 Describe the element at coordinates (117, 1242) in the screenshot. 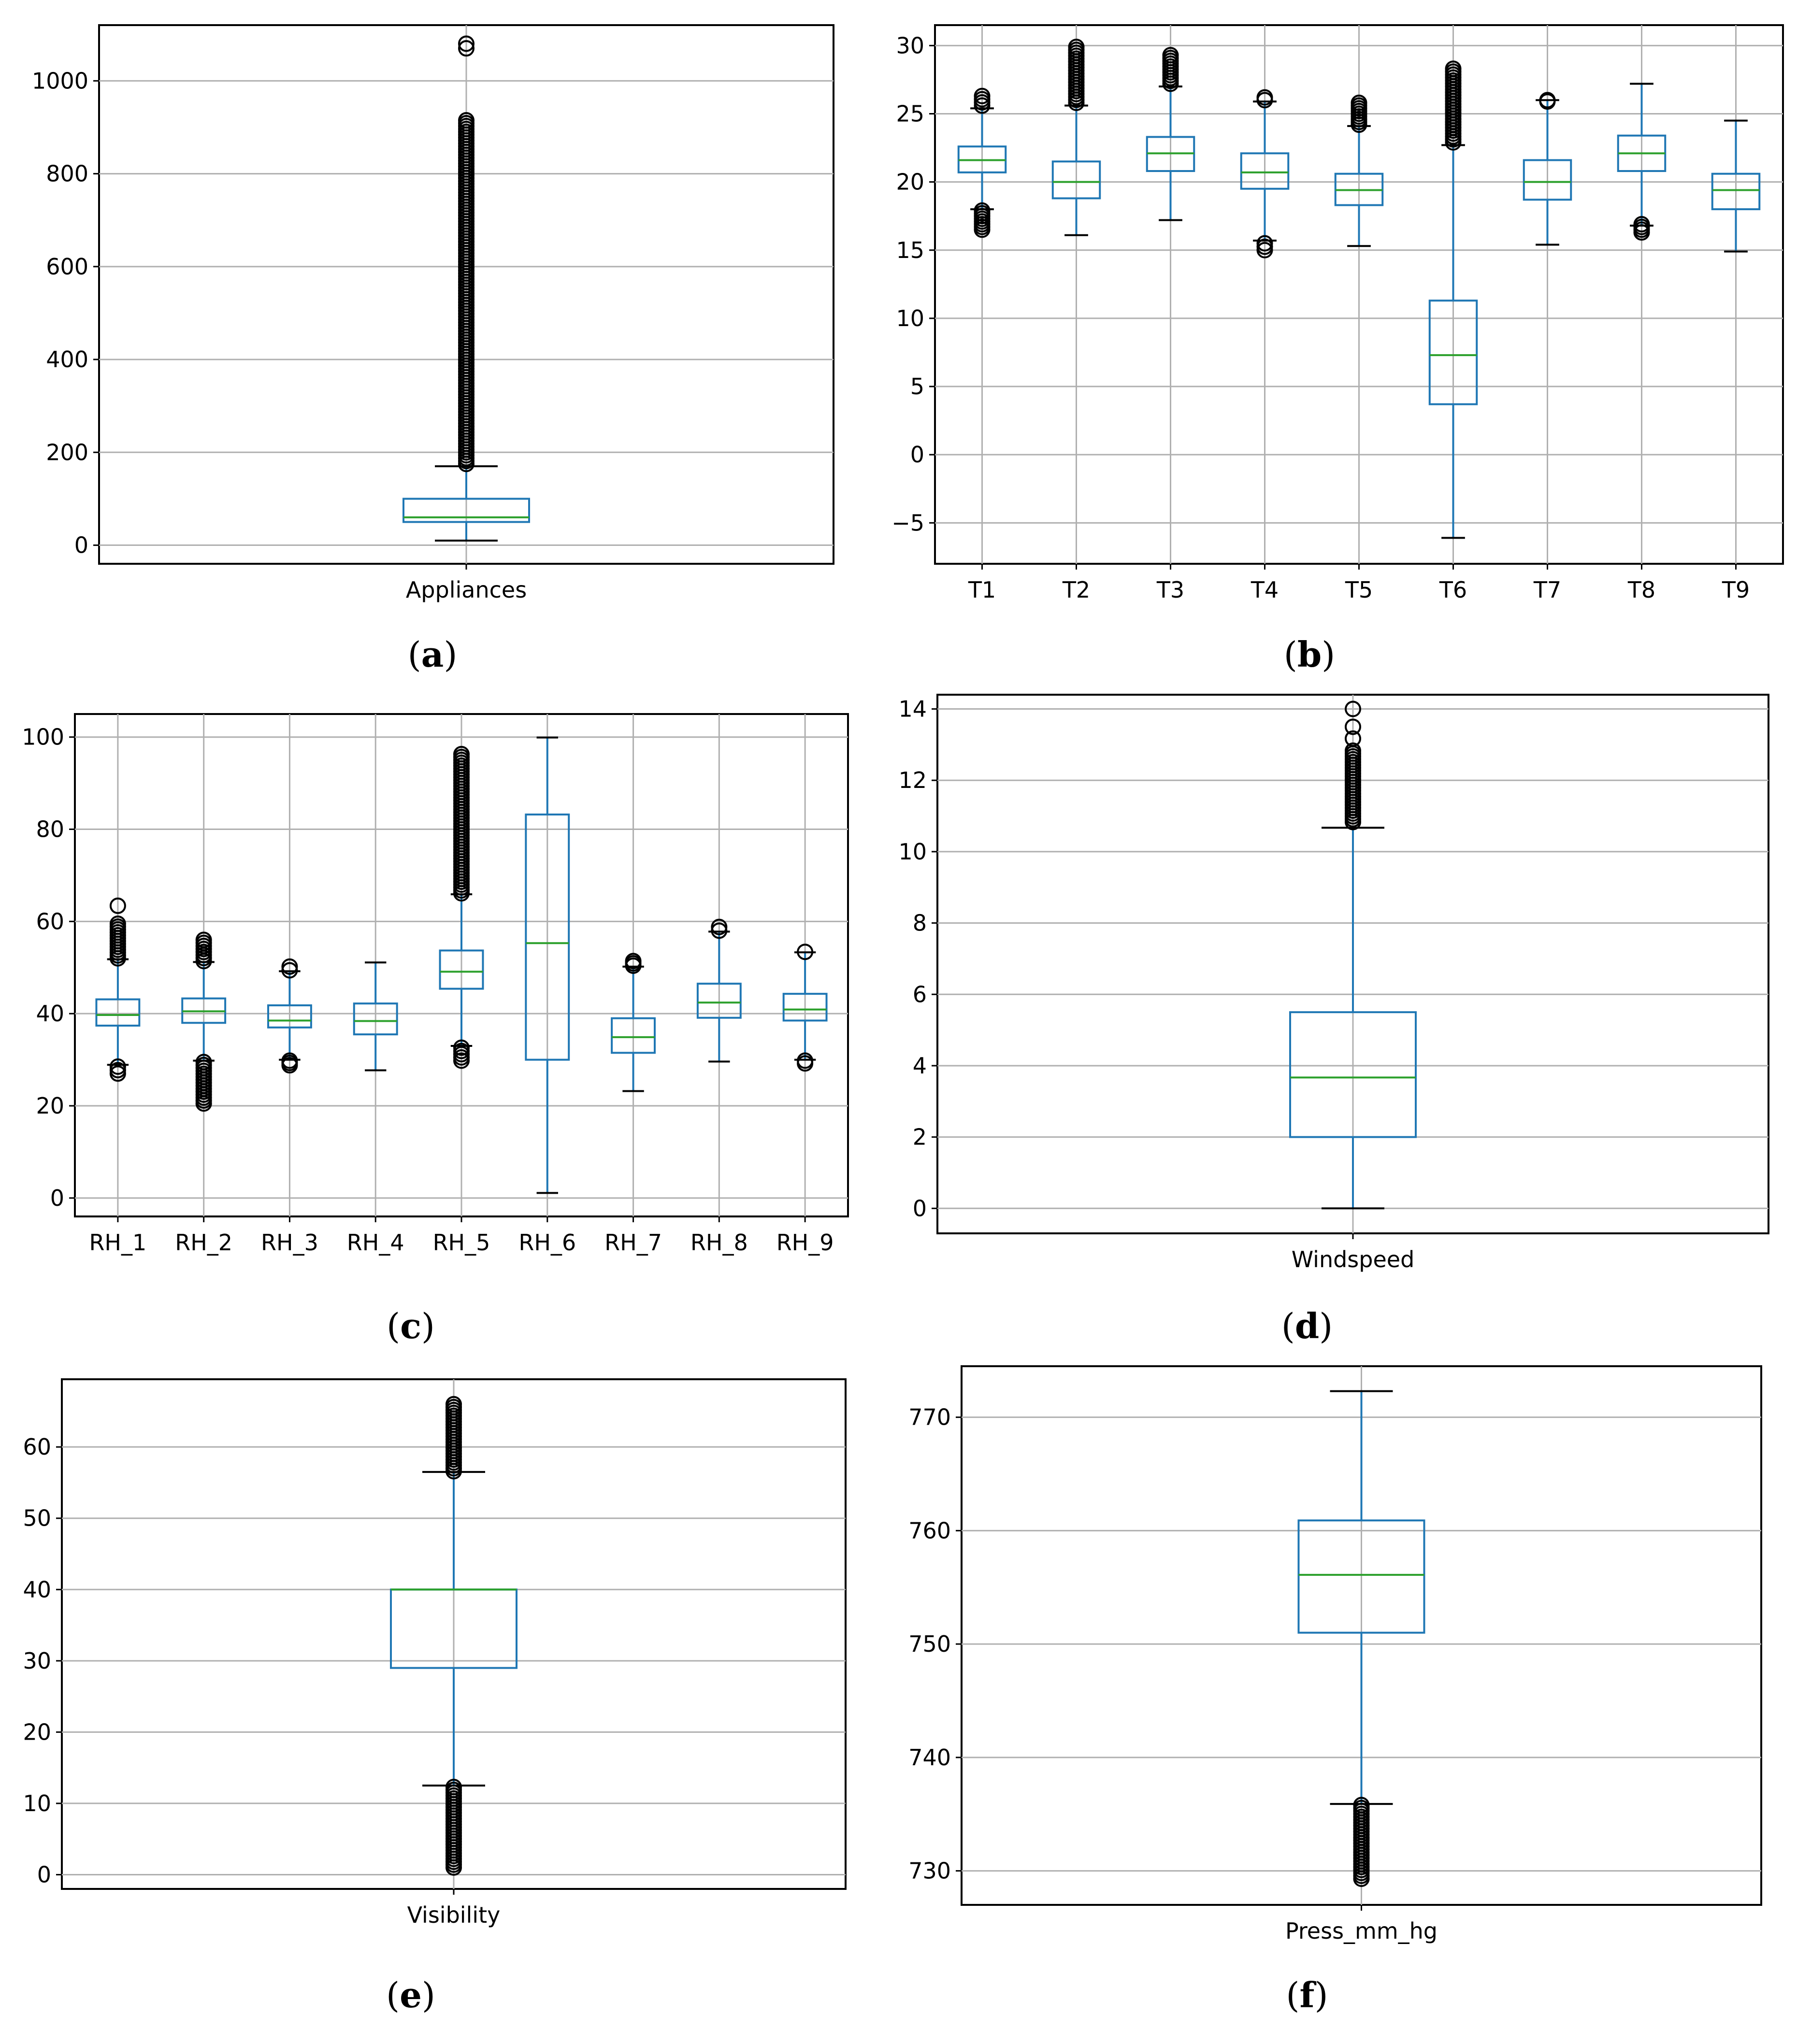

I see `x-tick-label: RH_1` at that location.